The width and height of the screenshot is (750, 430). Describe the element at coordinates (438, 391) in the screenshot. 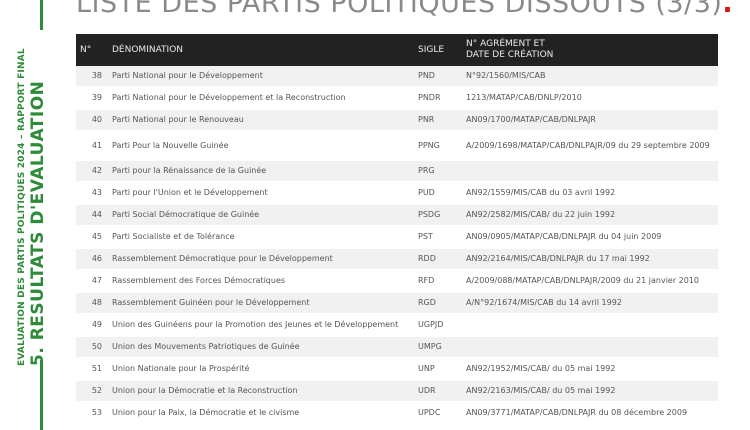

I see `cell-sigle: UDR` at that location.